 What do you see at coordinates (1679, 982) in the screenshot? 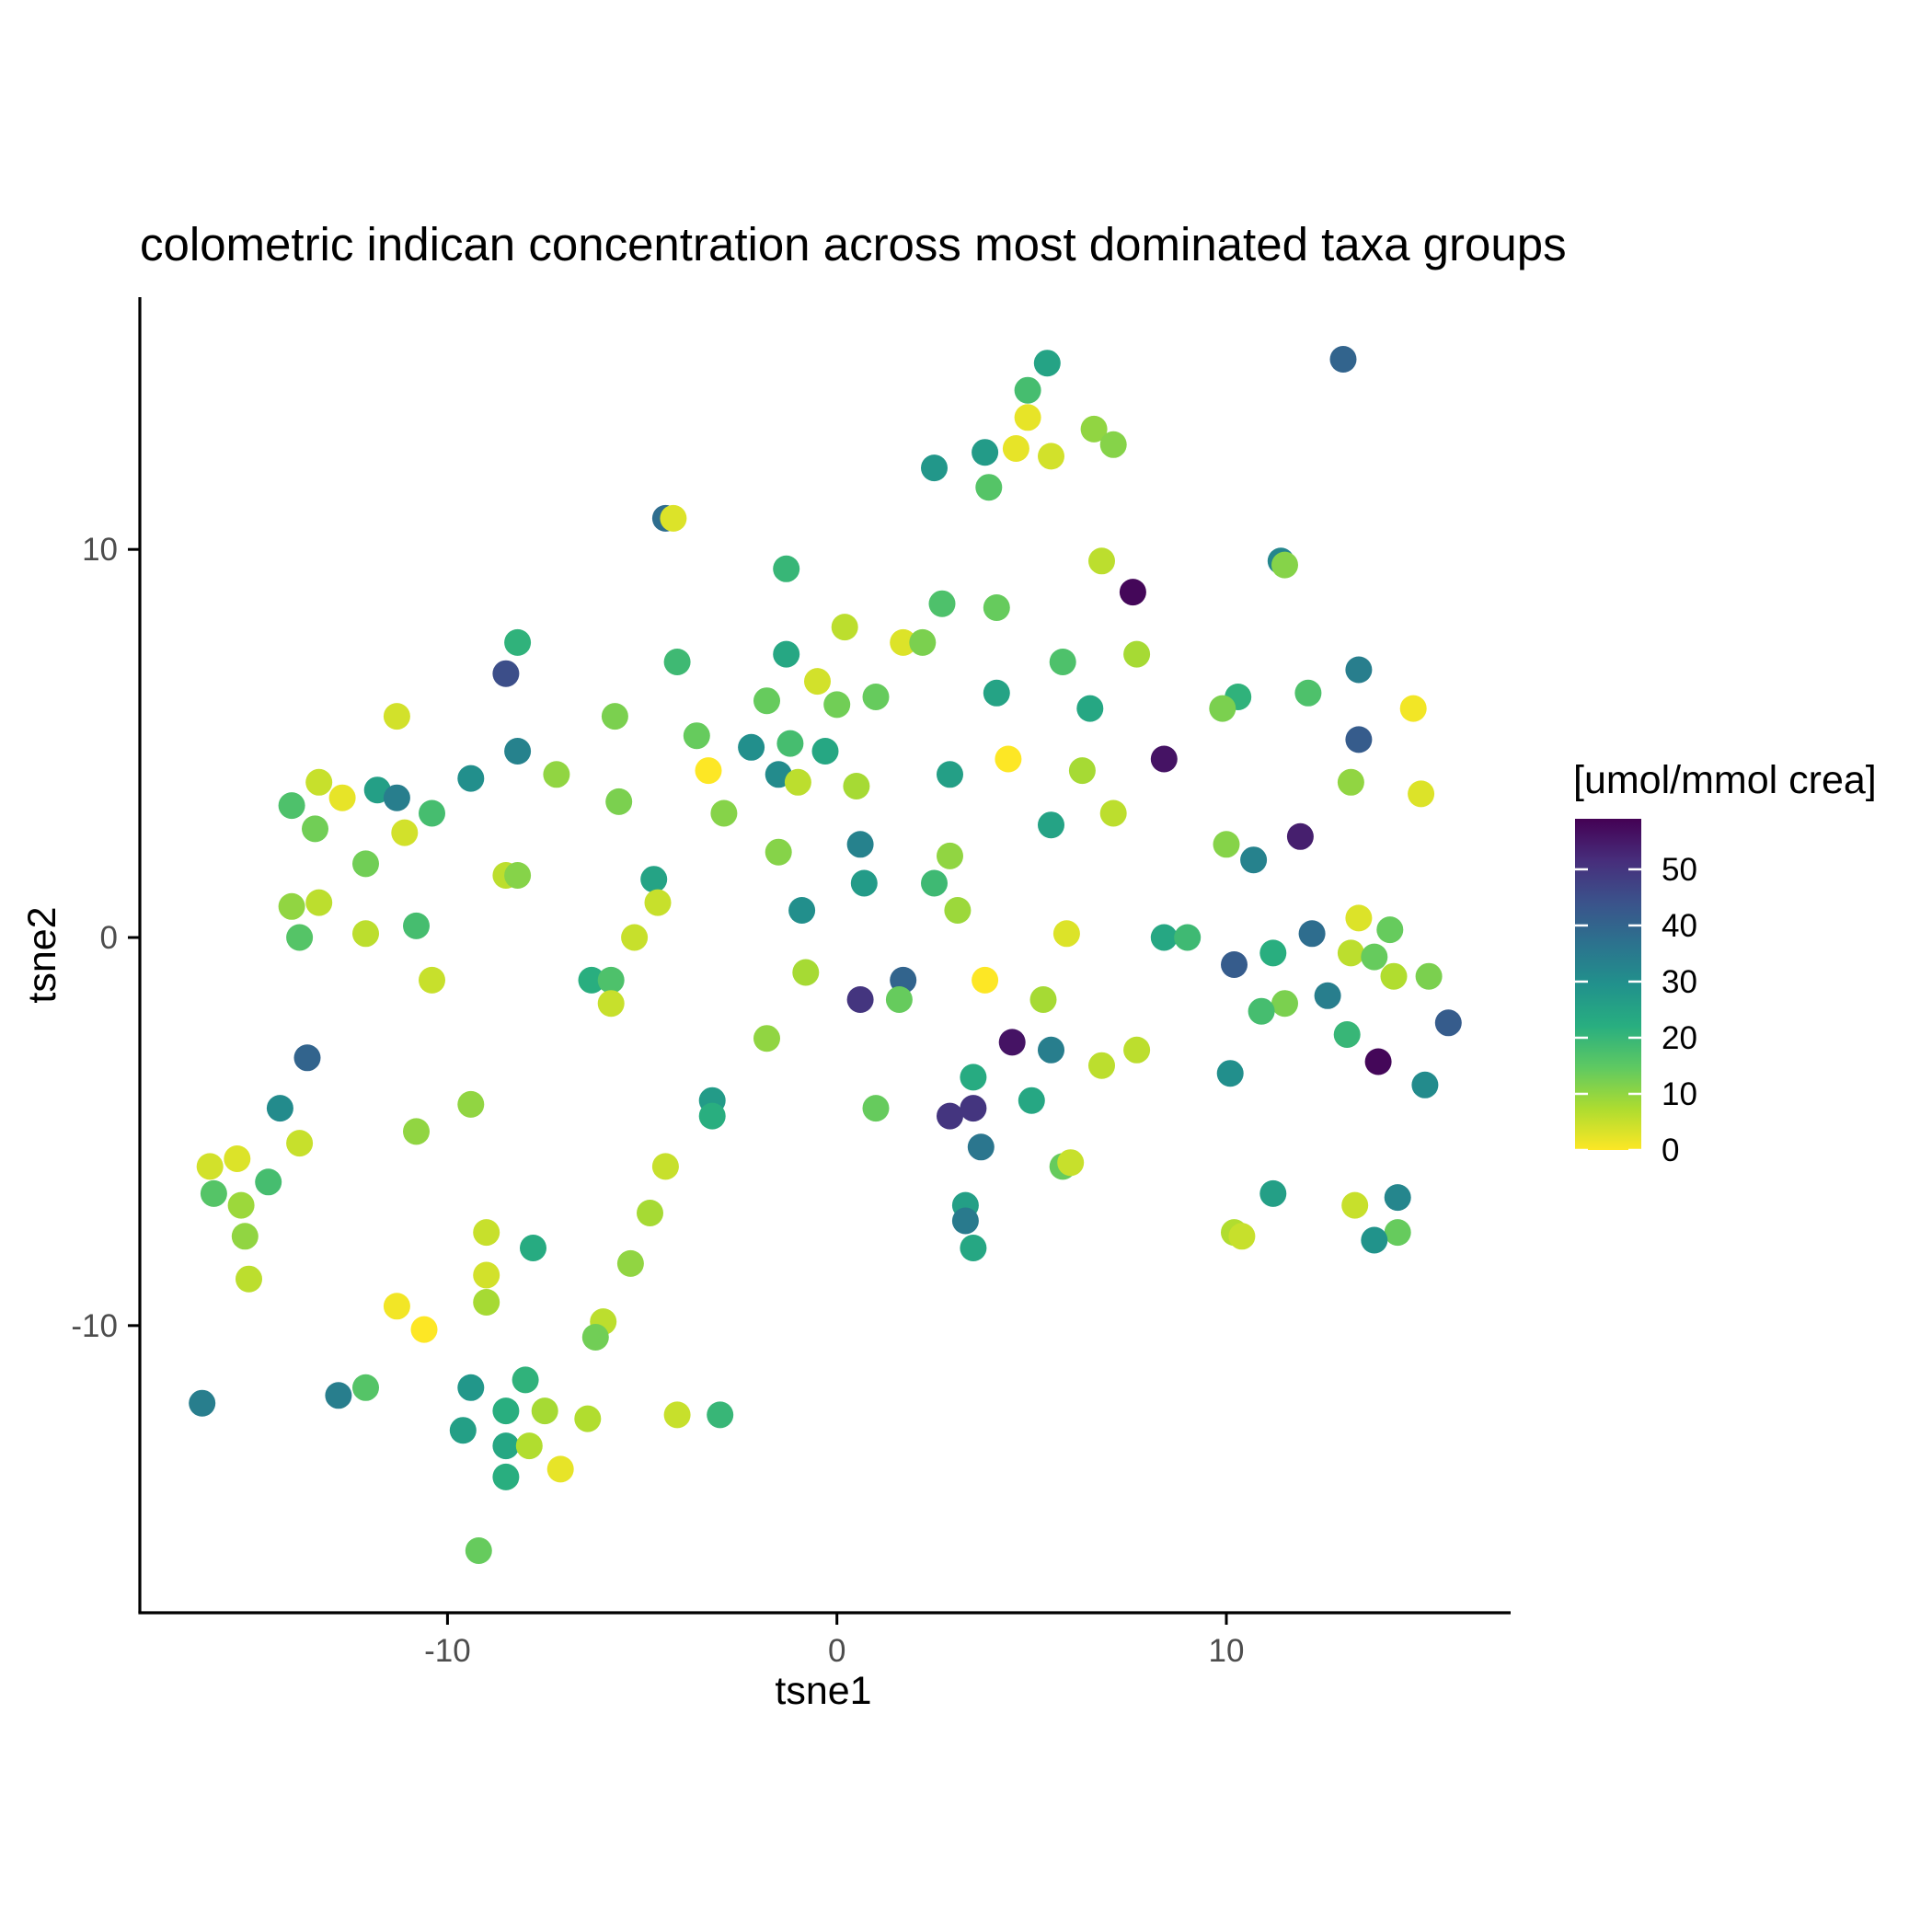
I see `legend-tick-label: 30` at bounding box center [1679, 982].